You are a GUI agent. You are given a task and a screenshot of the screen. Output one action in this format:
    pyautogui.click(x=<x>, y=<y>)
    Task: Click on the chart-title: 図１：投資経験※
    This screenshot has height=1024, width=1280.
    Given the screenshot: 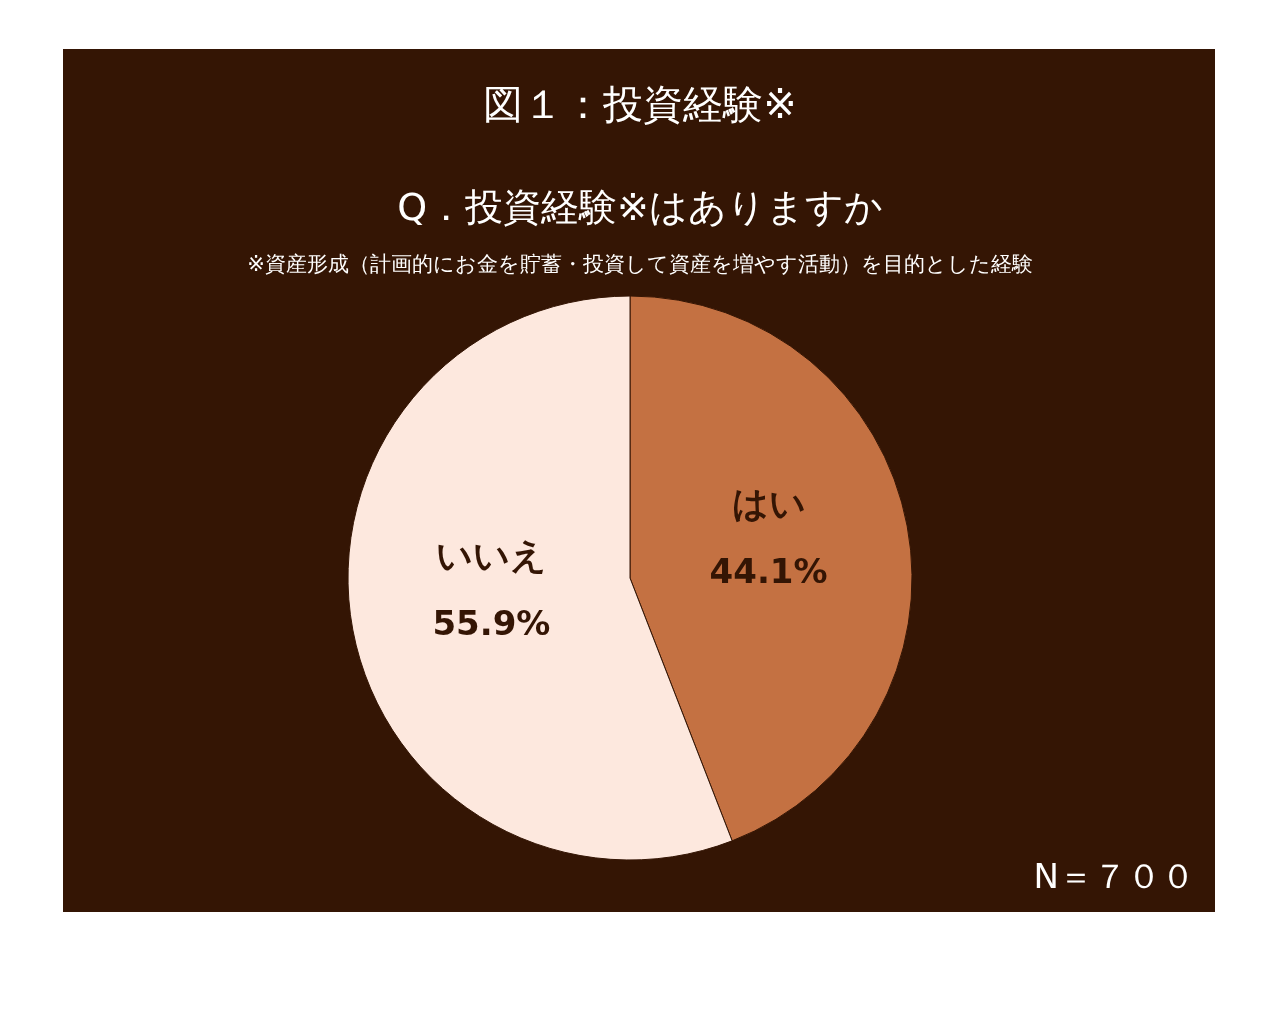 What is the action you would take?
    pyautogui.click(x=640, y=104)
    